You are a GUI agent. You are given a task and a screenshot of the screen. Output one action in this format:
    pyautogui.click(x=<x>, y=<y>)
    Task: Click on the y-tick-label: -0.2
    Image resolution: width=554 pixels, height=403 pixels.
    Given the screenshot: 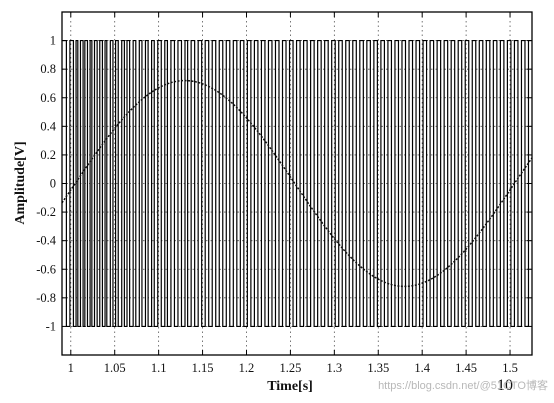 What is the action you would take?
    pyautogui.click(x=46, y=212)
    